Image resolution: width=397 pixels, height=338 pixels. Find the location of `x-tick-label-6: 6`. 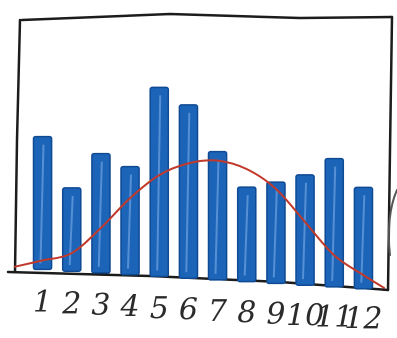

x-tick-label-6: 6 is located at coordinates (188, 310).